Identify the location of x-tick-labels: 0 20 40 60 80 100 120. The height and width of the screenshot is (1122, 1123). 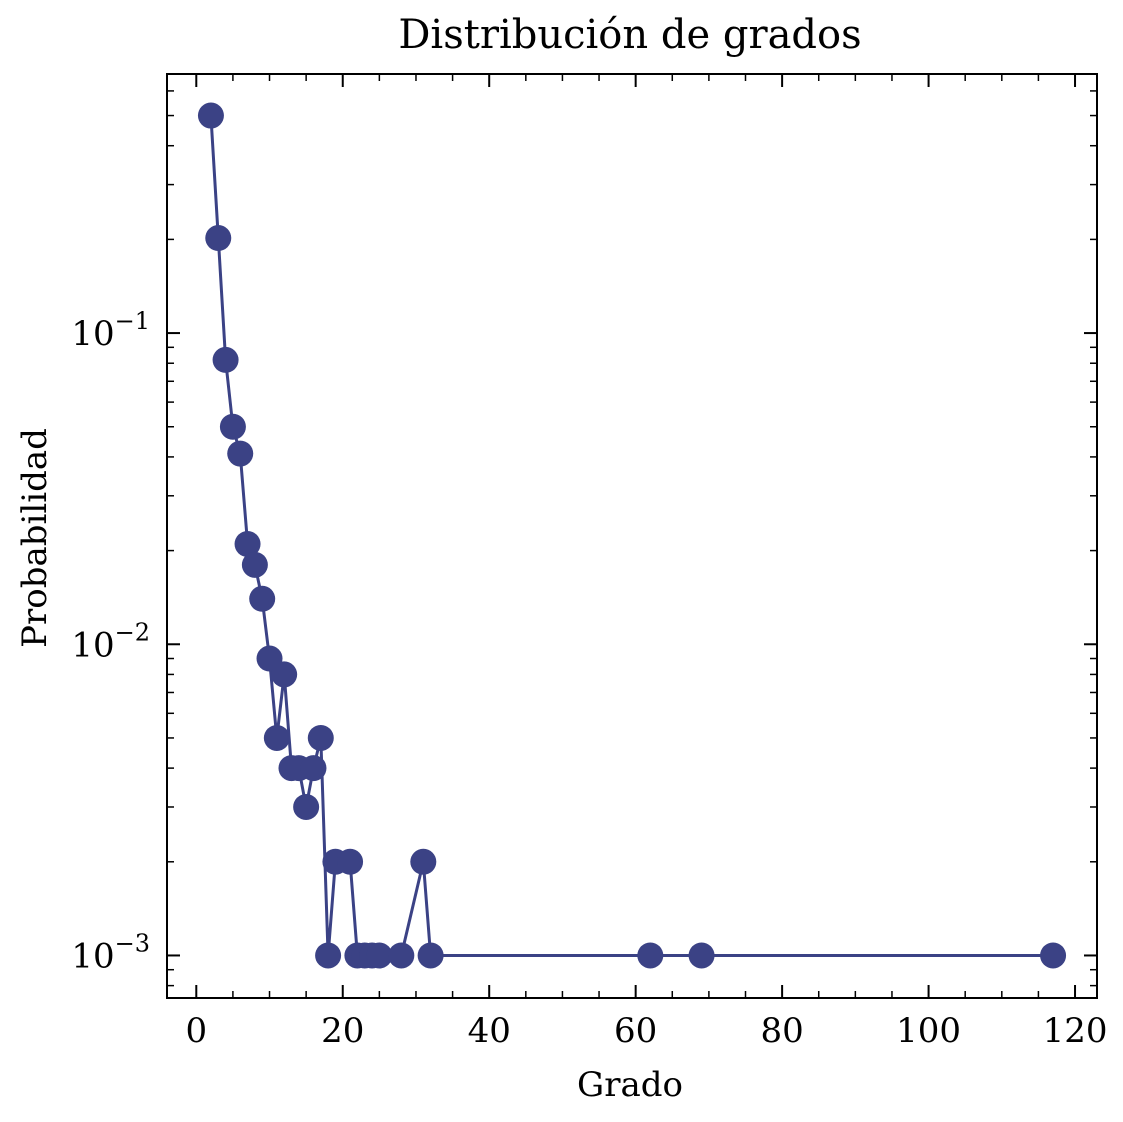
(646, 1031).